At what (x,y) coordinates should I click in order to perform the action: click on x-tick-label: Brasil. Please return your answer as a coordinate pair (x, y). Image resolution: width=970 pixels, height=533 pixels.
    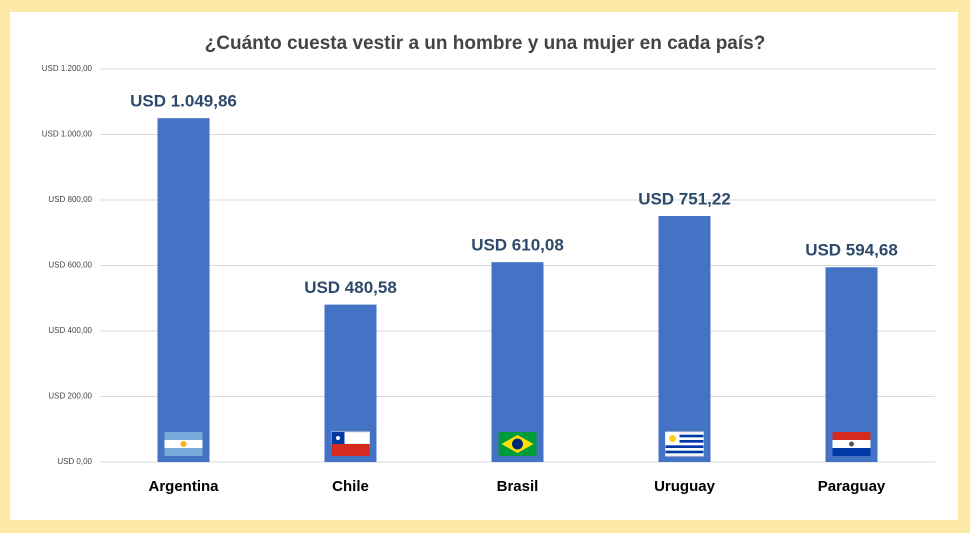
    Looking at the image, I should click on (518, 486).